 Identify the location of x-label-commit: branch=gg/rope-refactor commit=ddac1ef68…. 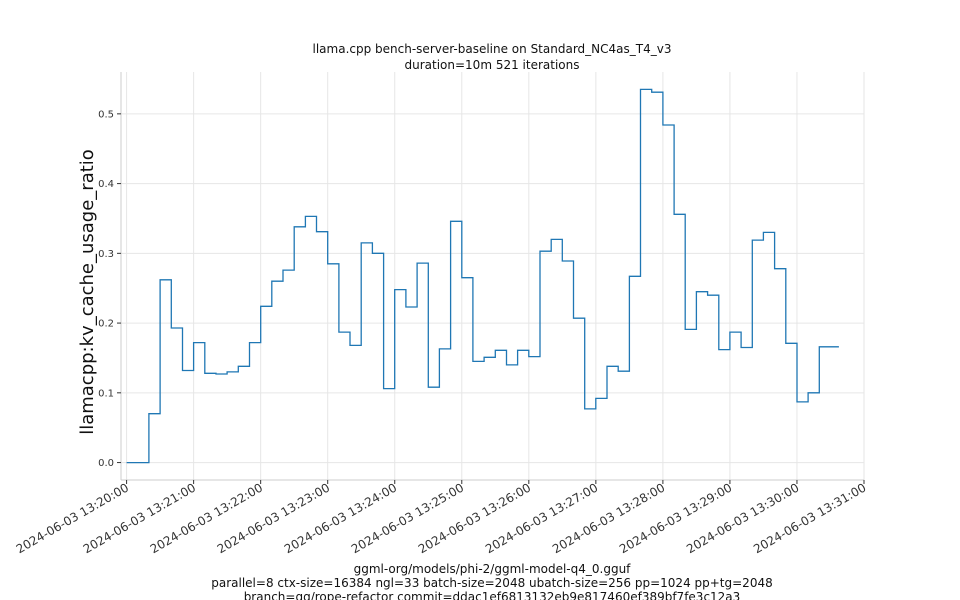
(492, 595).